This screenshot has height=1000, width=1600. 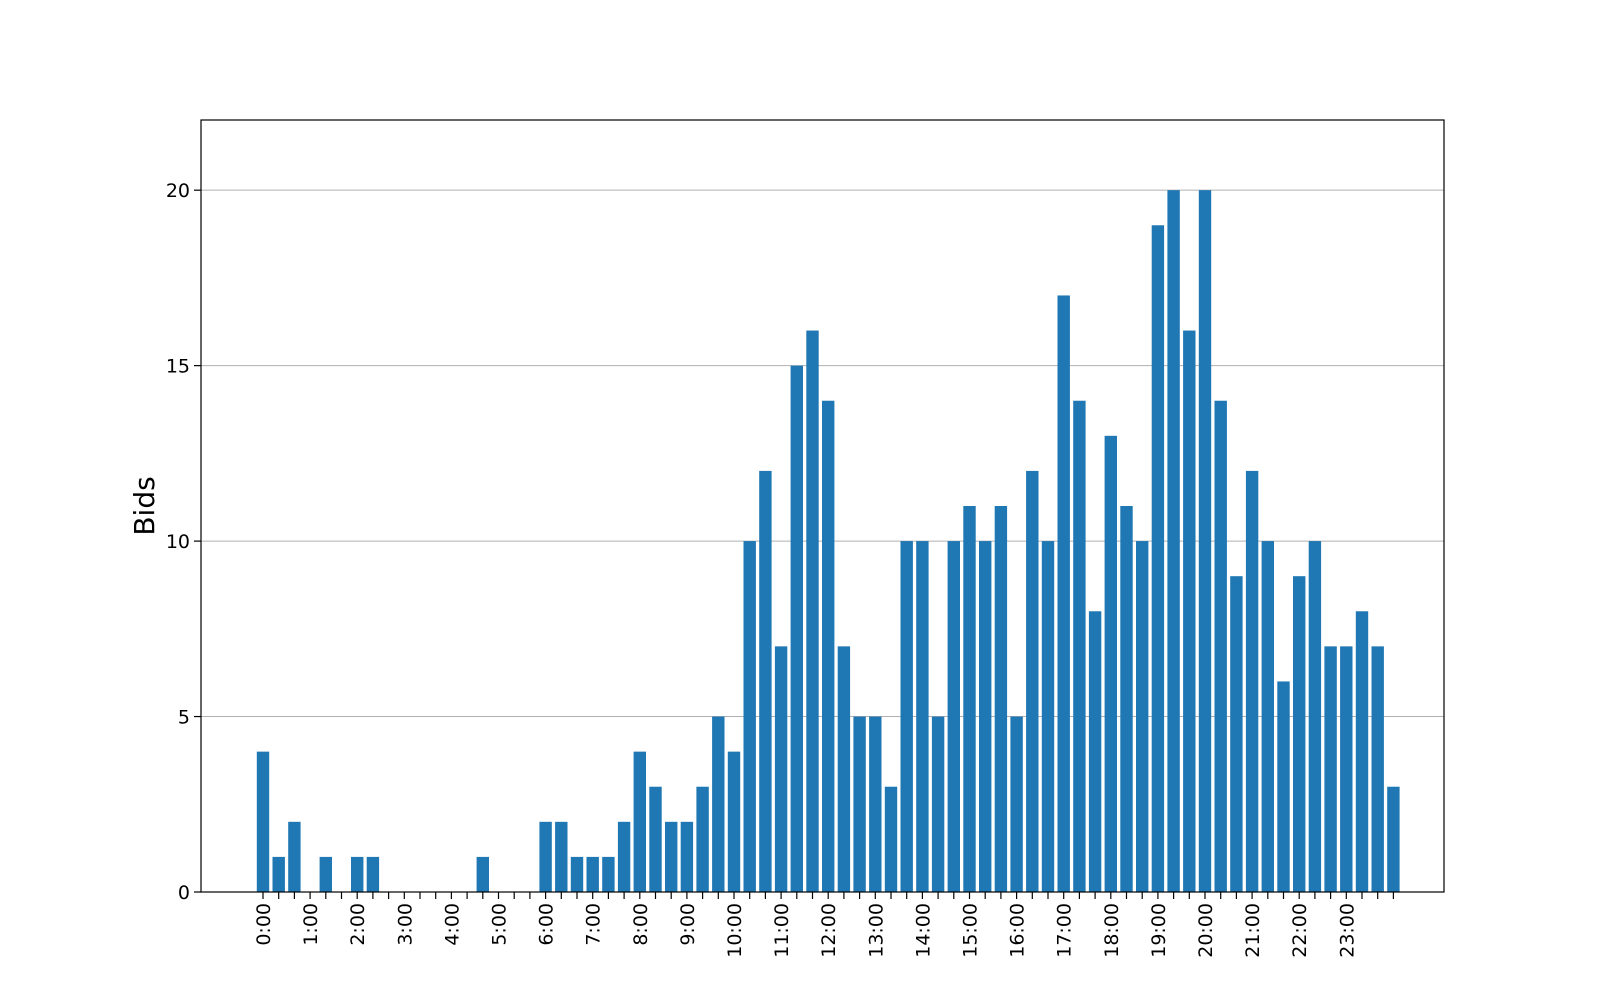 What do you see at coordinates (1300, 930) in the screenshot?
I see `x-tick-label: 22:00` at bounding box center [1300, 930].